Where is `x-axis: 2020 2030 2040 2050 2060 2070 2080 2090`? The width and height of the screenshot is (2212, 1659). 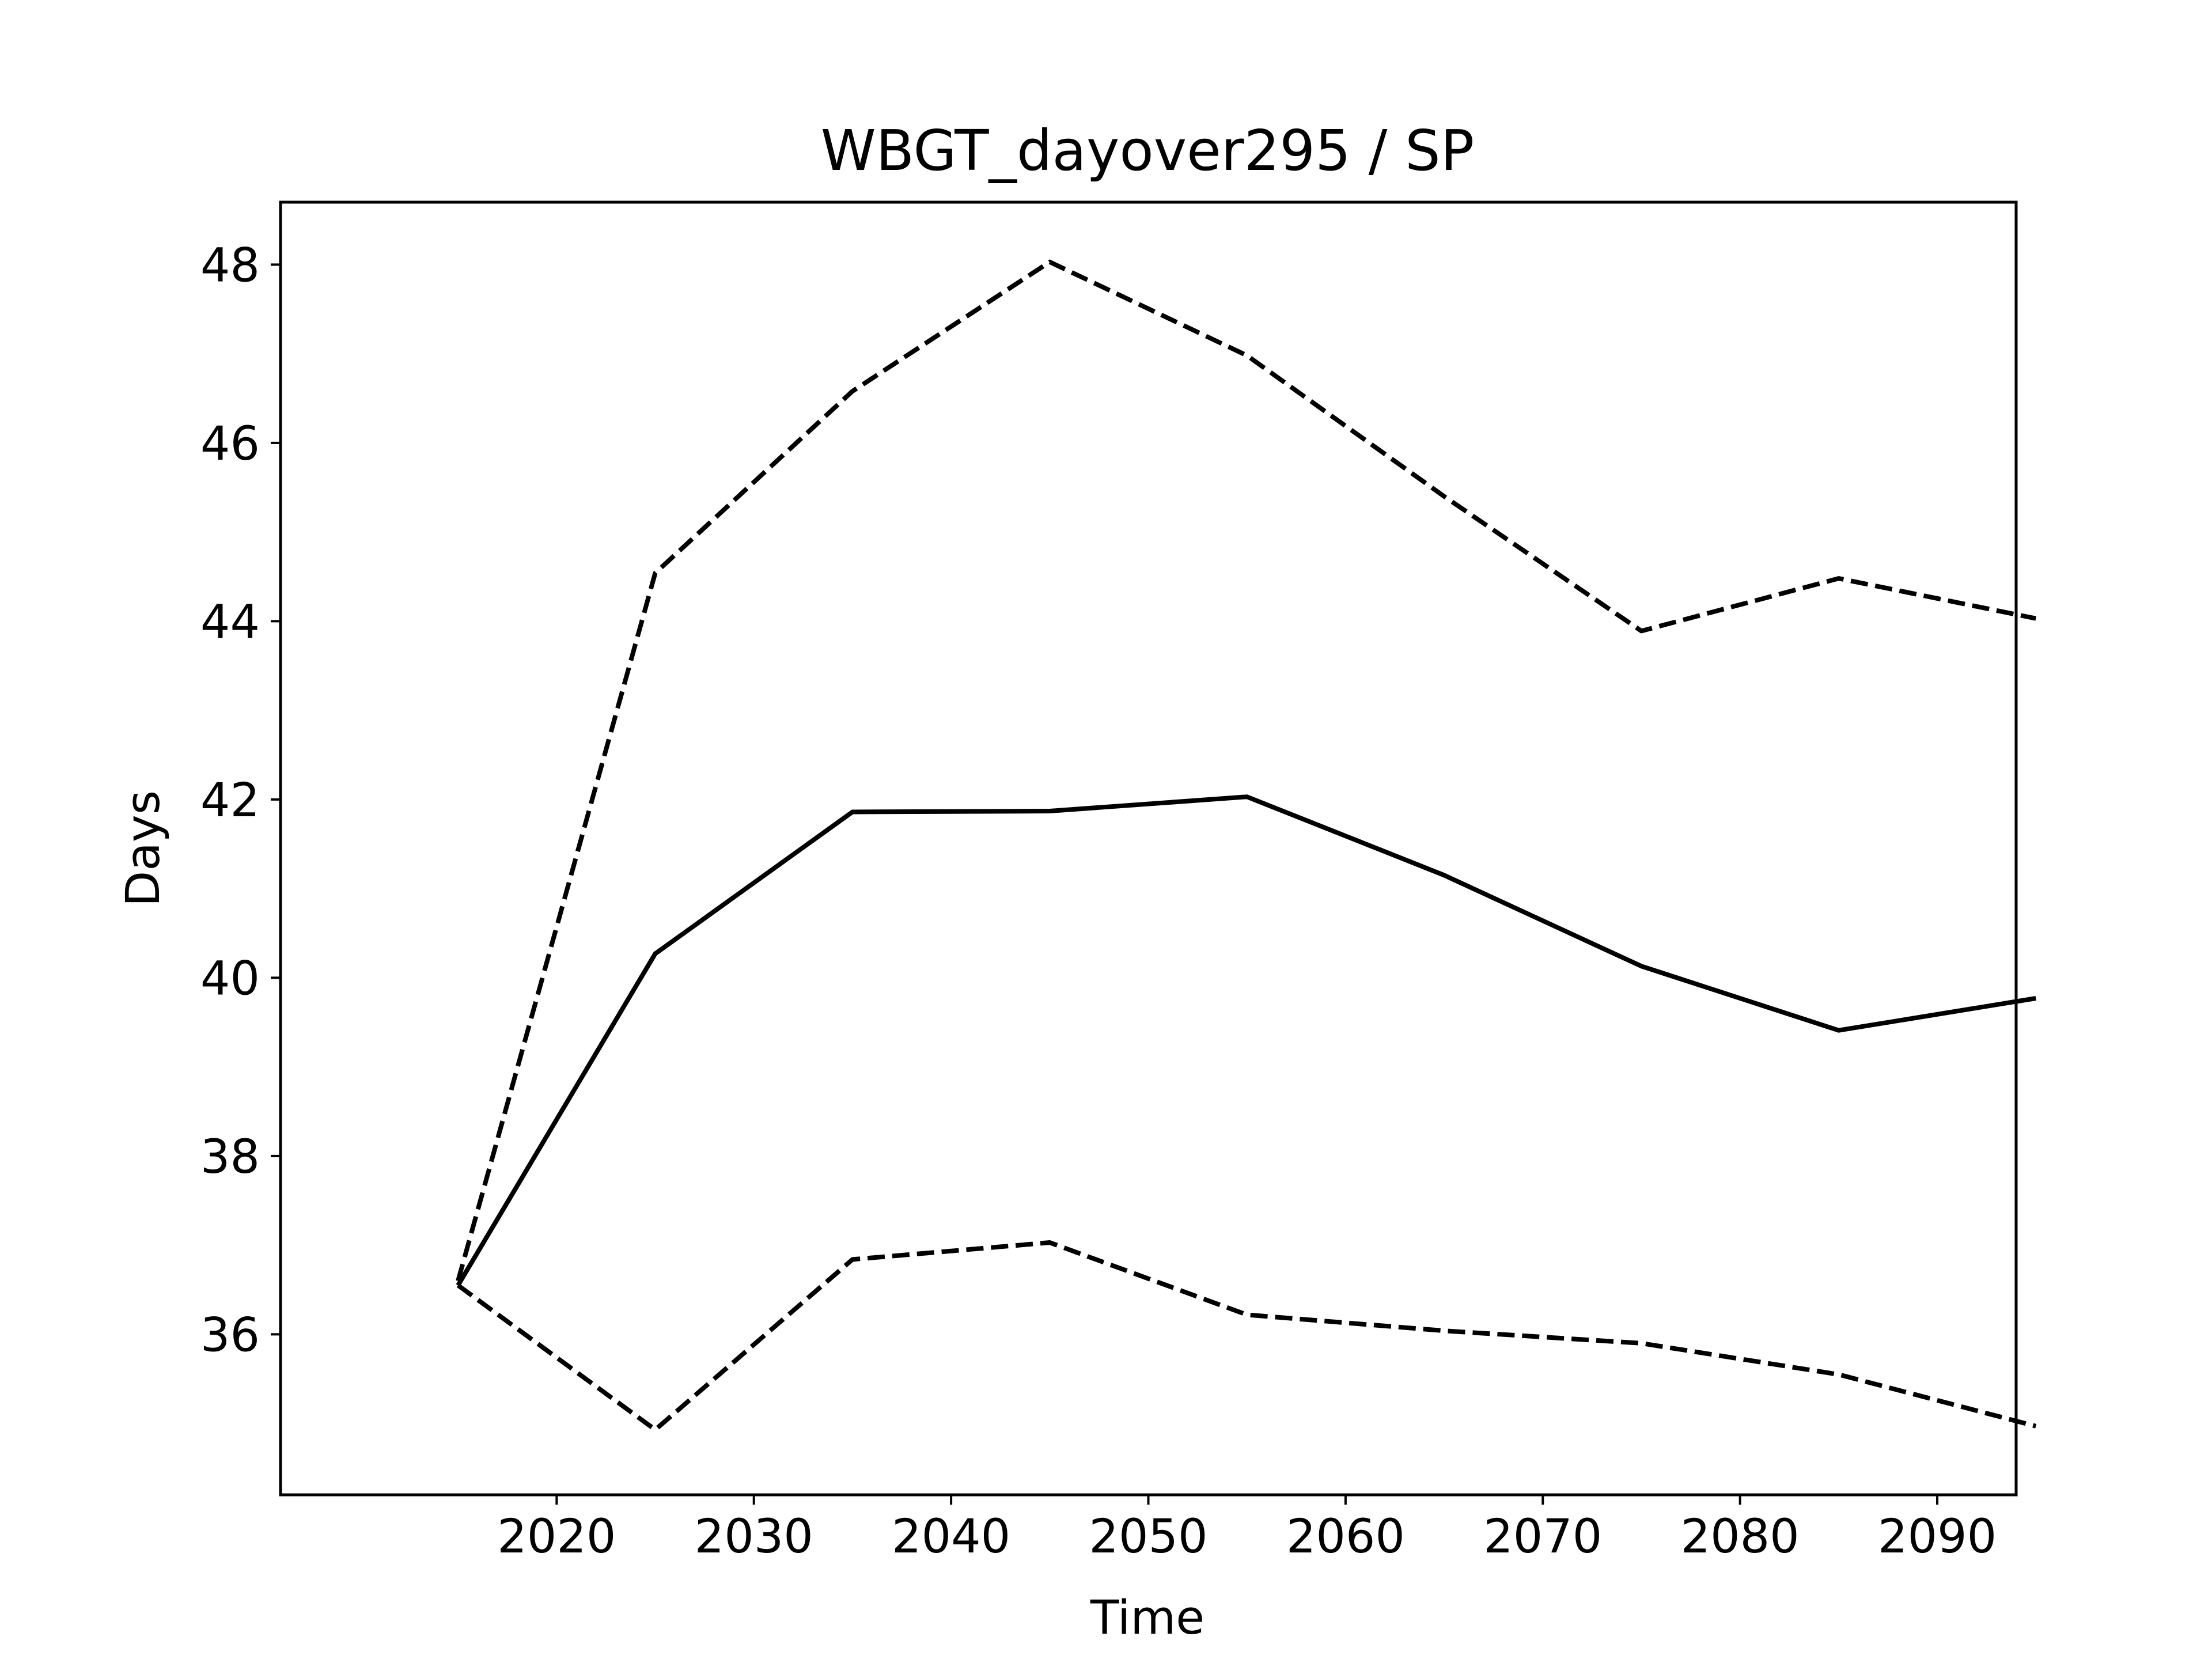
x-axis: 2020 2030 2040 2050 2060 2070 2080 2090 is located at coordinates (1247, 1529).